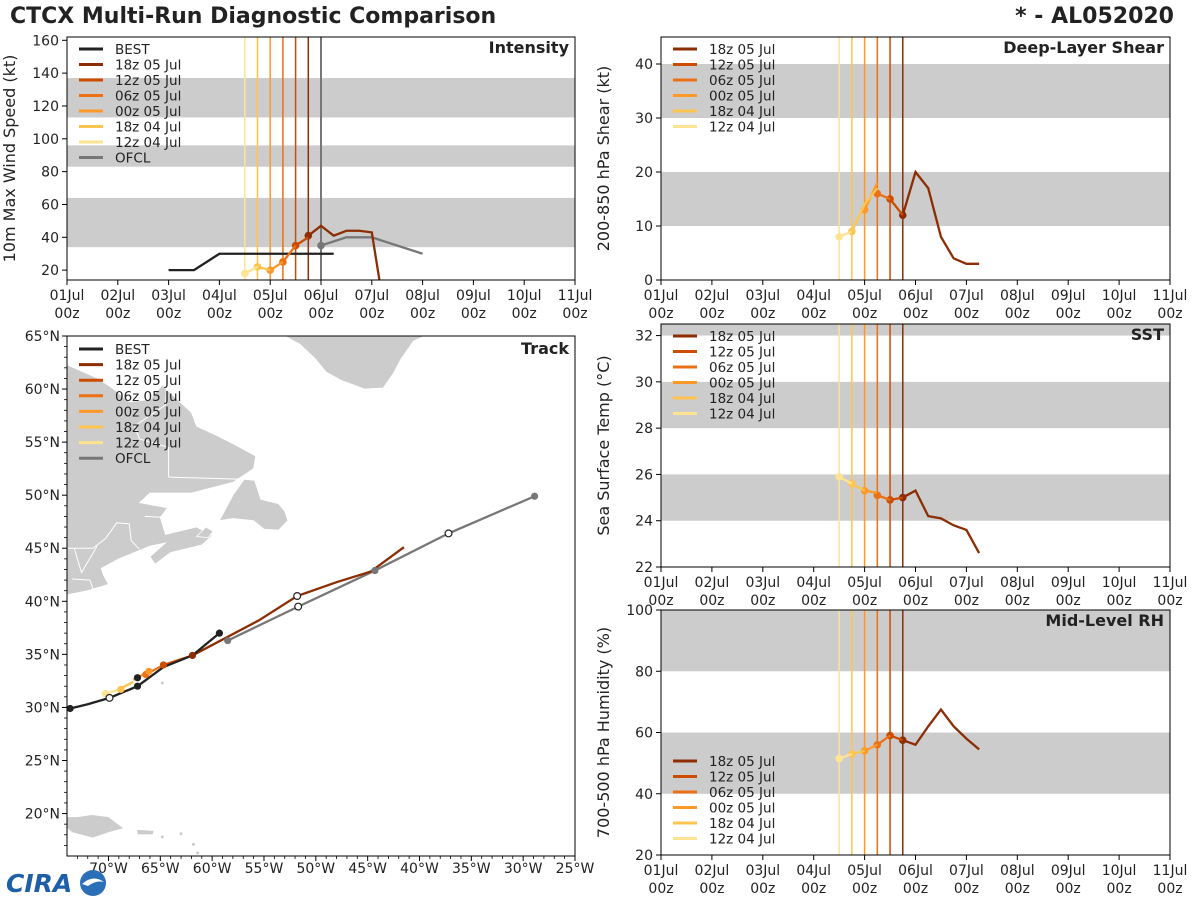 The height and width of the screenshot is (900, 1200). I want to click on x-tick-label: 07Jul, so click(966, 583).